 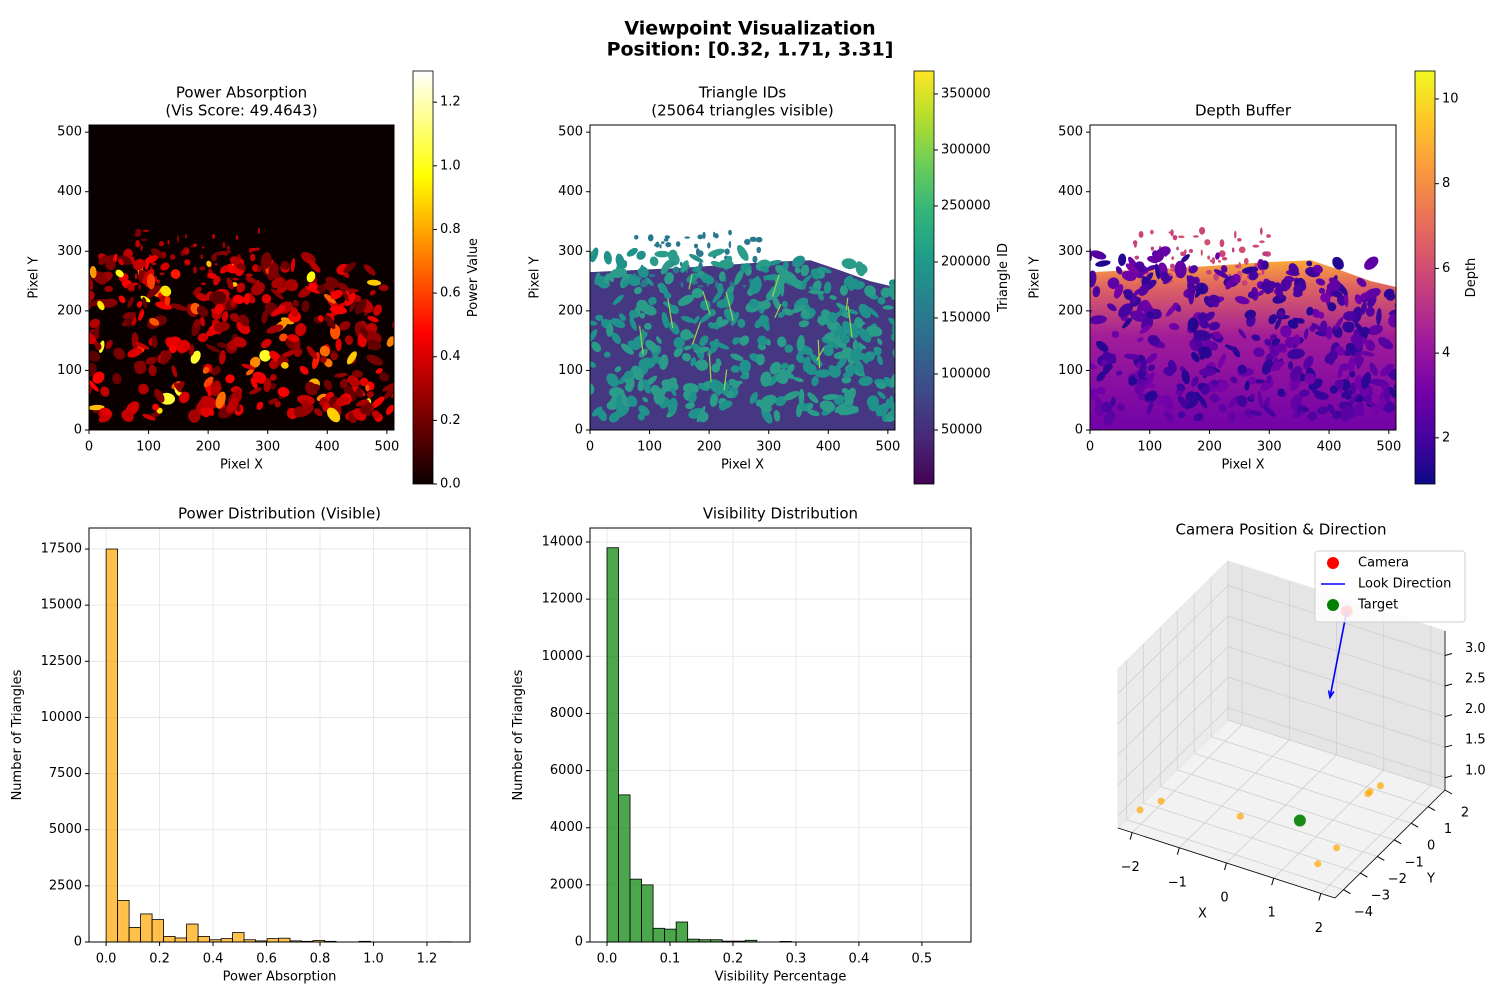 I want to click on y-tick-label: 400, so click(x=570, y=191).